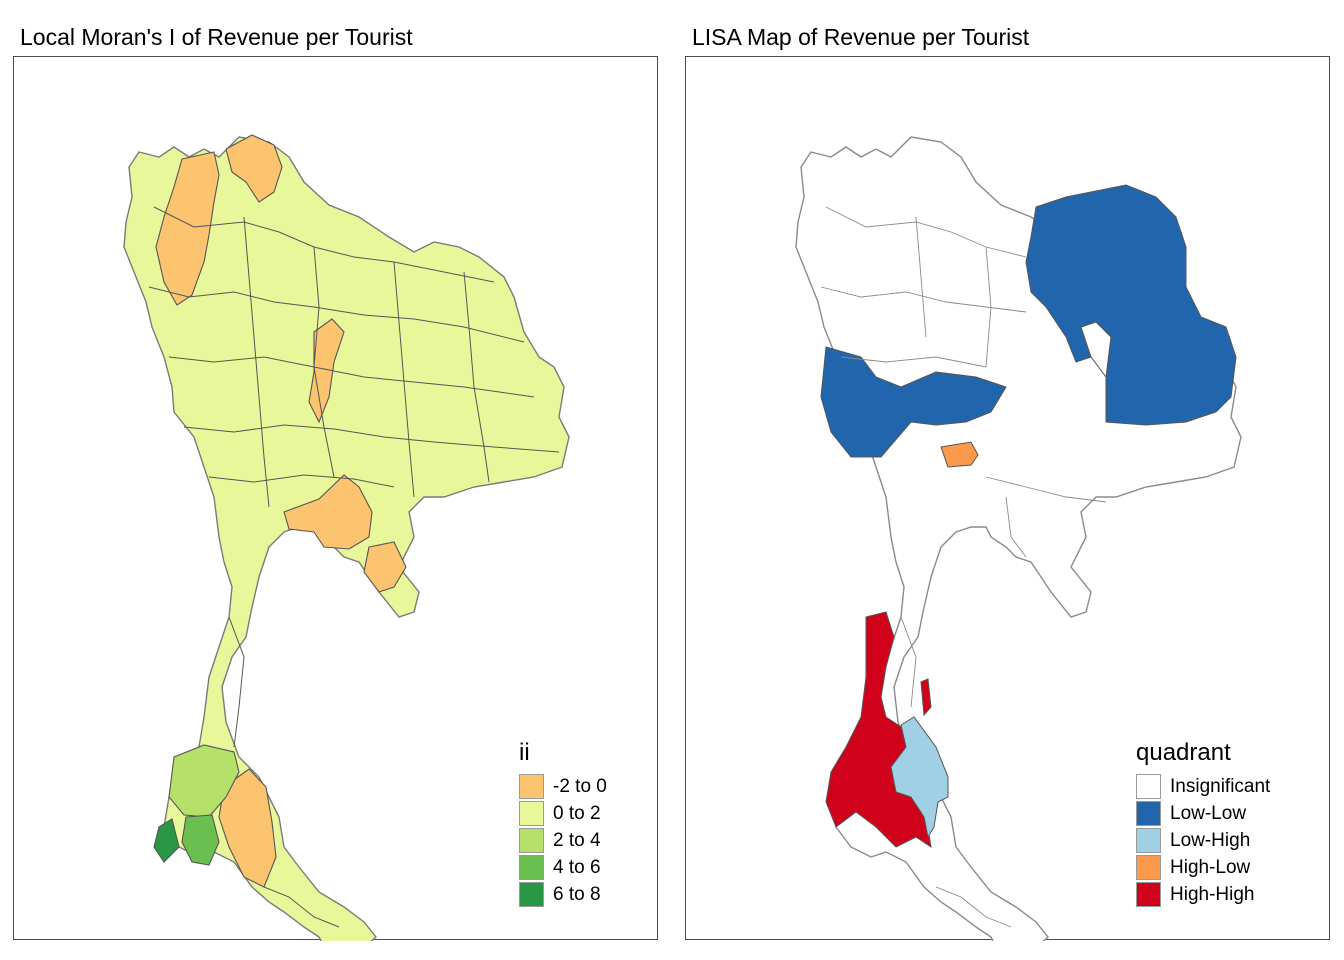 This screenshot has height=960, width=1344. I want to click on legend-item: 4 to 6, so click(563, 867).